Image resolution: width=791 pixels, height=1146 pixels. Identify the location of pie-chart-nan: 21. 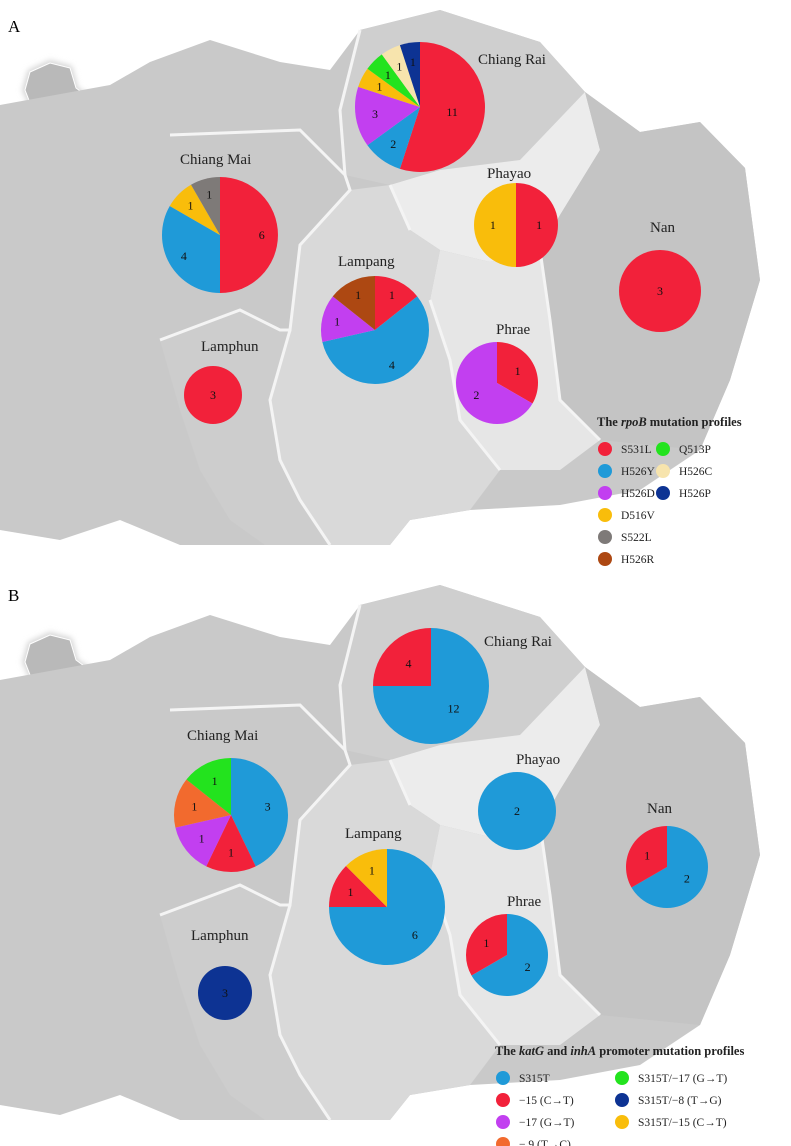
(667, 867).